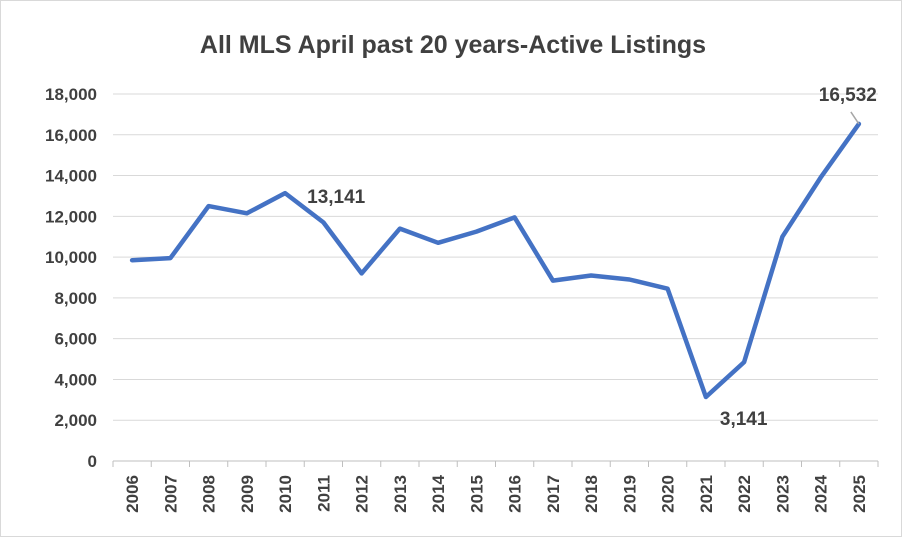 The height and width of the screenshot is (537, 902). What do you see at coordinates (515, 494) in the screenshot?
I see `x-tick-label: 2016` at bounding box center [515, 494].